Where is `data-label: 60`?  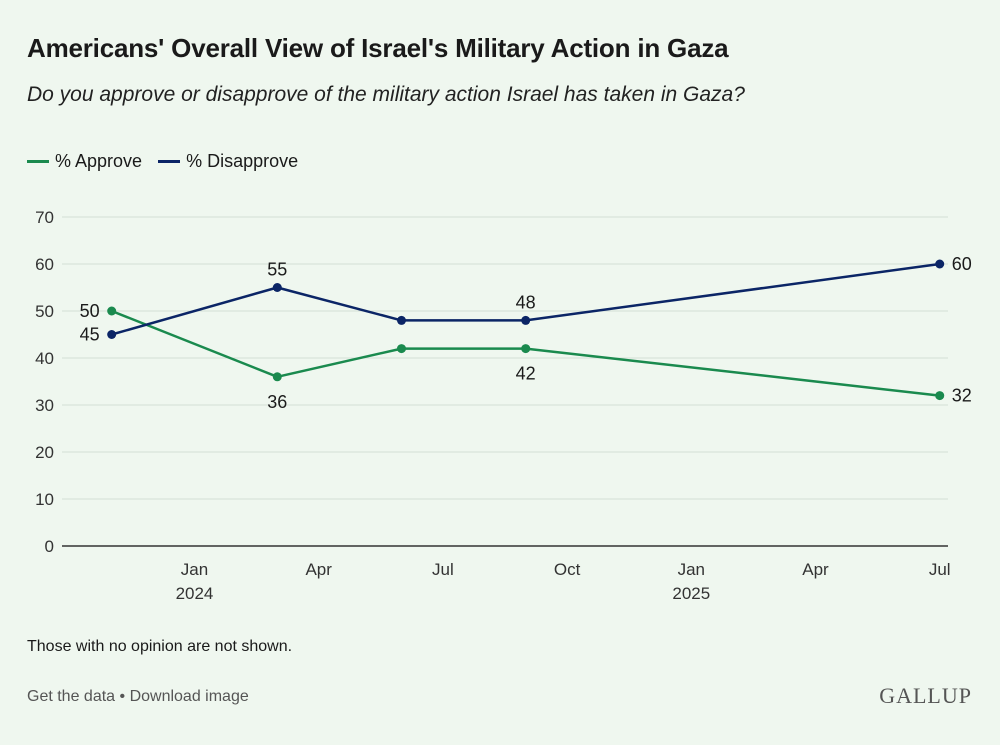
data-label: 60 is located at coordinates (962, 264).